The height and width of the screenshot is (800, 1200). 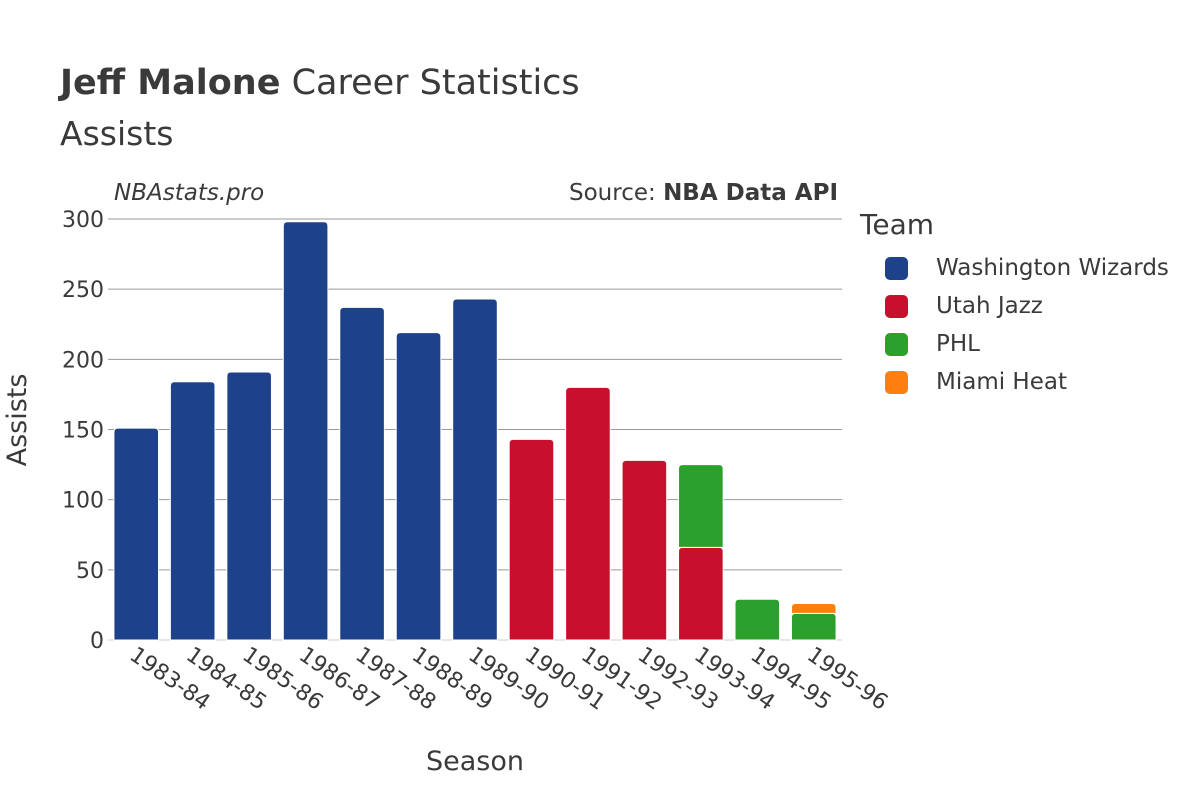 I want to click on y-tick-label: 300, so click(x=83, y=220).